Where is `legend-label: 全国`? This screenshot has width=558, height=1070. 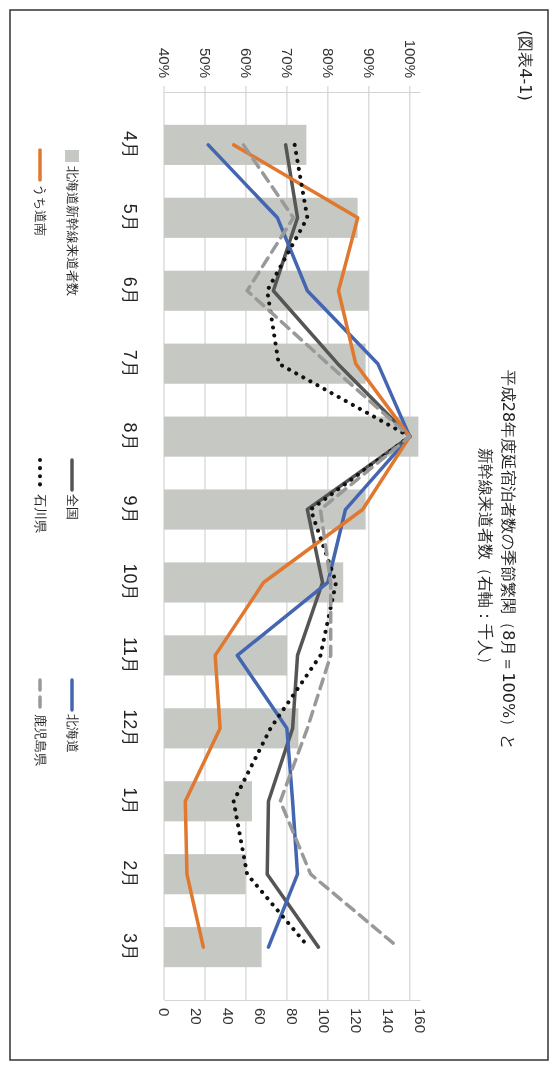
legend-label: 全国 is located at coordinates (72, 507).